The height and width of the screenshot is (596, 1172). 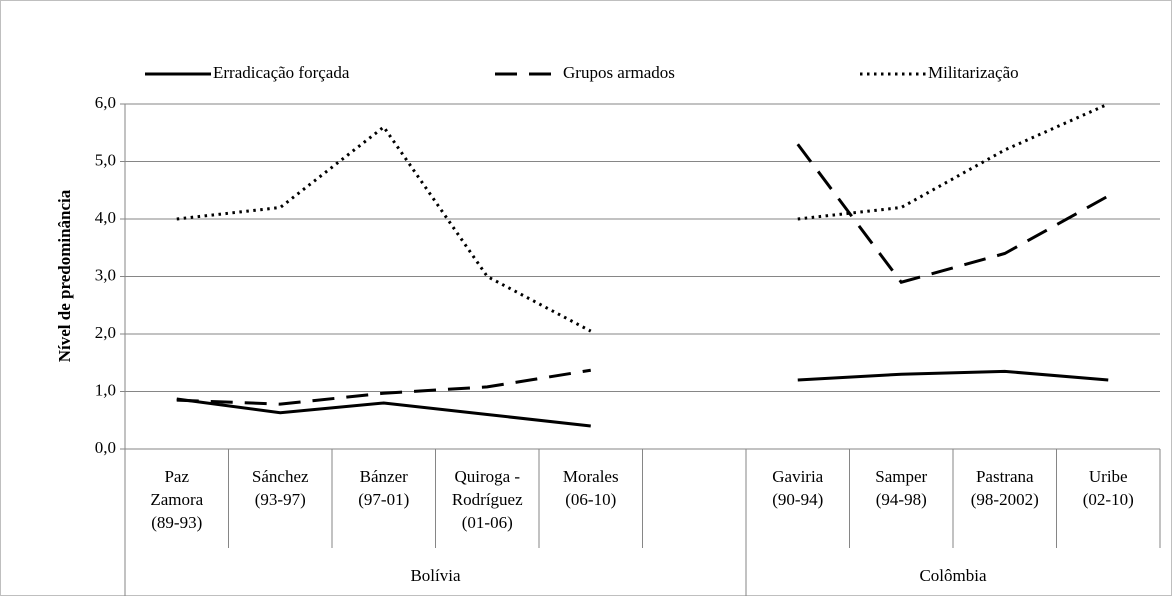 What do you see at coordinates (281, 72) in the screenshot?
I see `legend-label: Erradicação forçada` at bounding box center [281, 72].